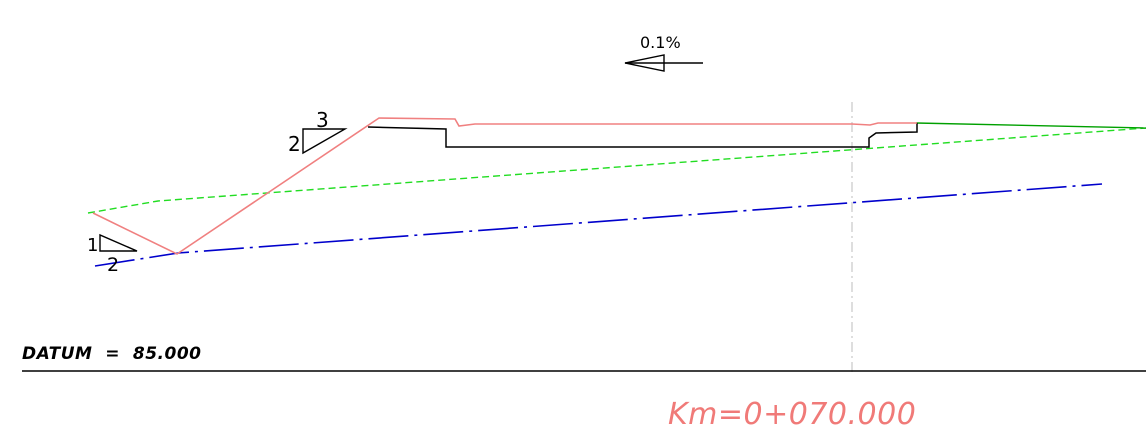  I want to click on chainage-label: Km=0+070.000, so click(792, 414).